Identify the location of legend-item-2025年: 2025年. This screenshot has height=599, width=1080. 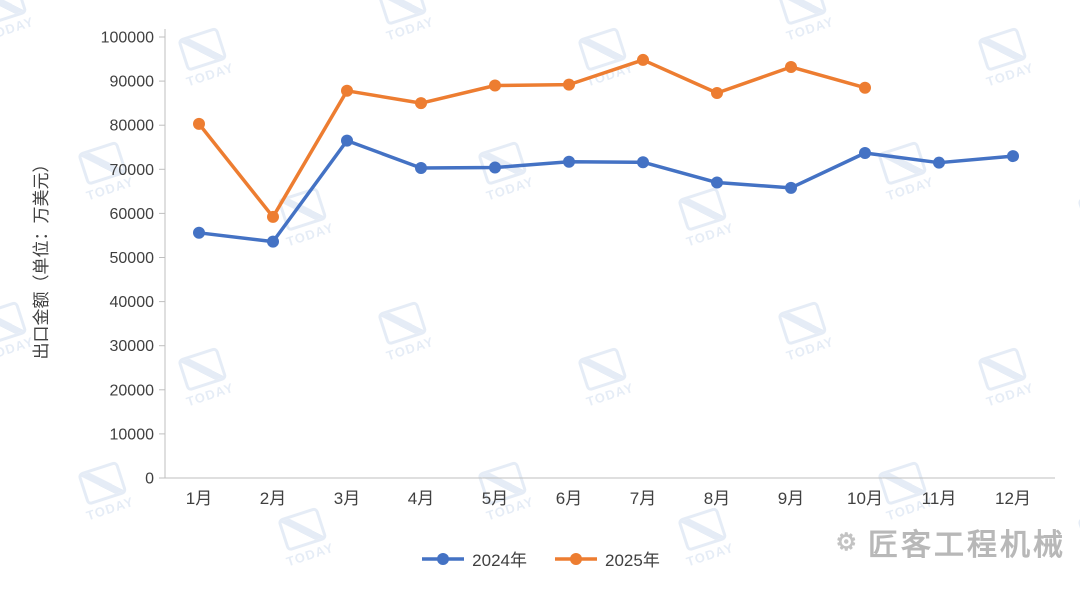
(606, 558).